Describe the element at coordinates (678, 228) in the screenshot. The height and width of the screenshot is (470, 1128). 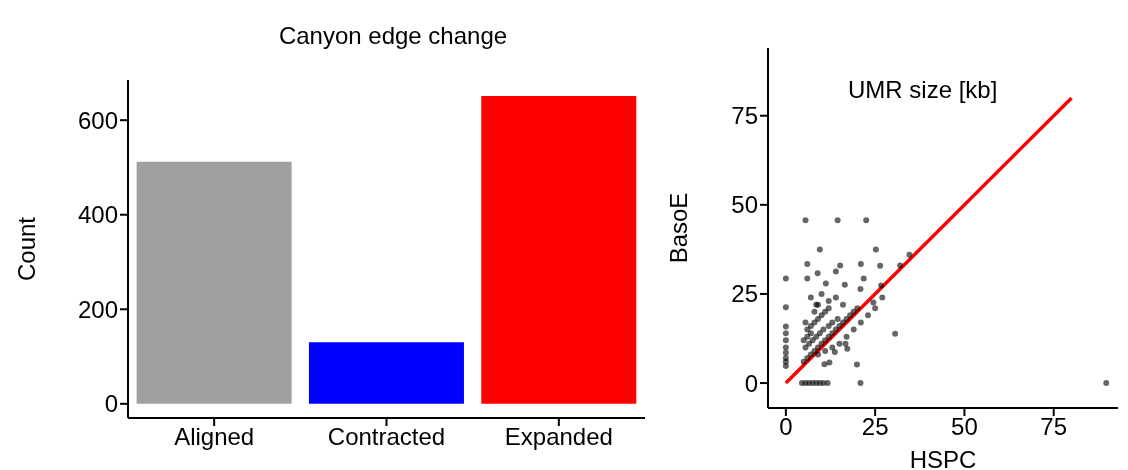
I see `y-axis-title: BasoE` at that location.